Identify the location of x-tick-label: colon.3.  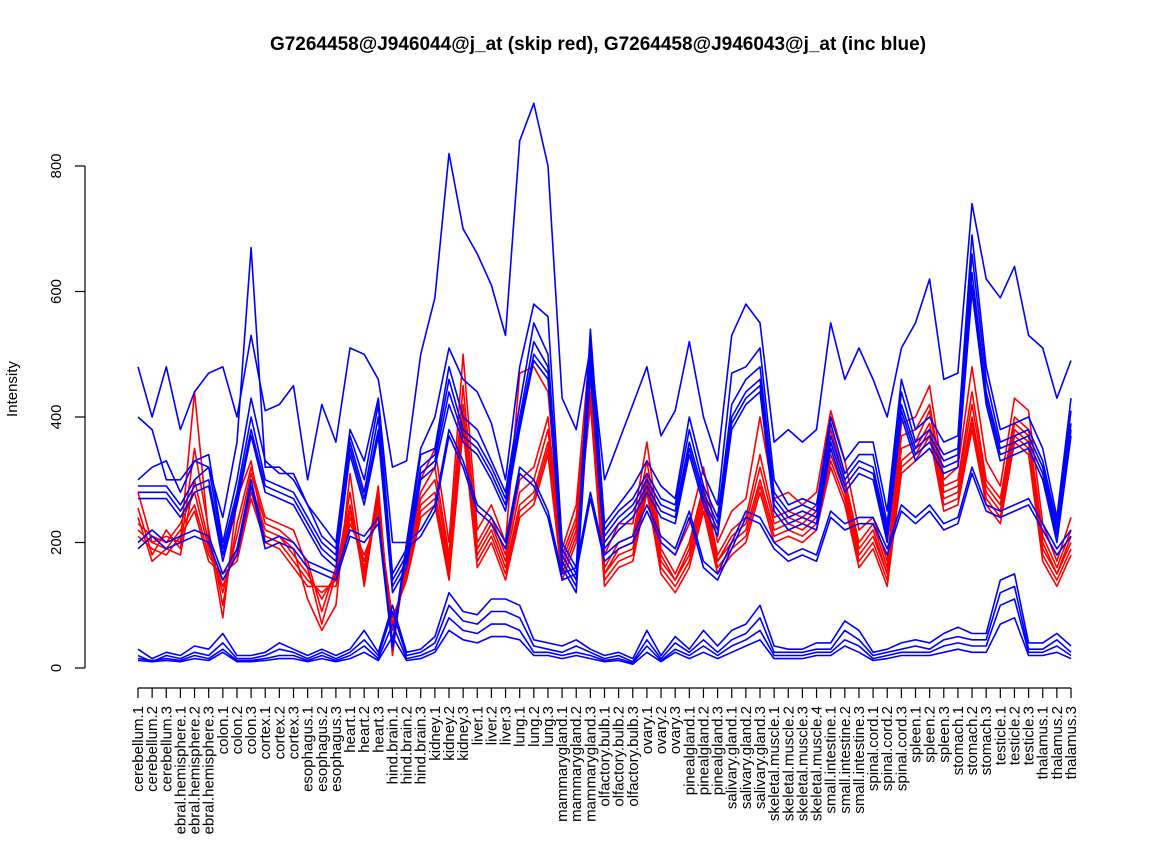
(251, 730).